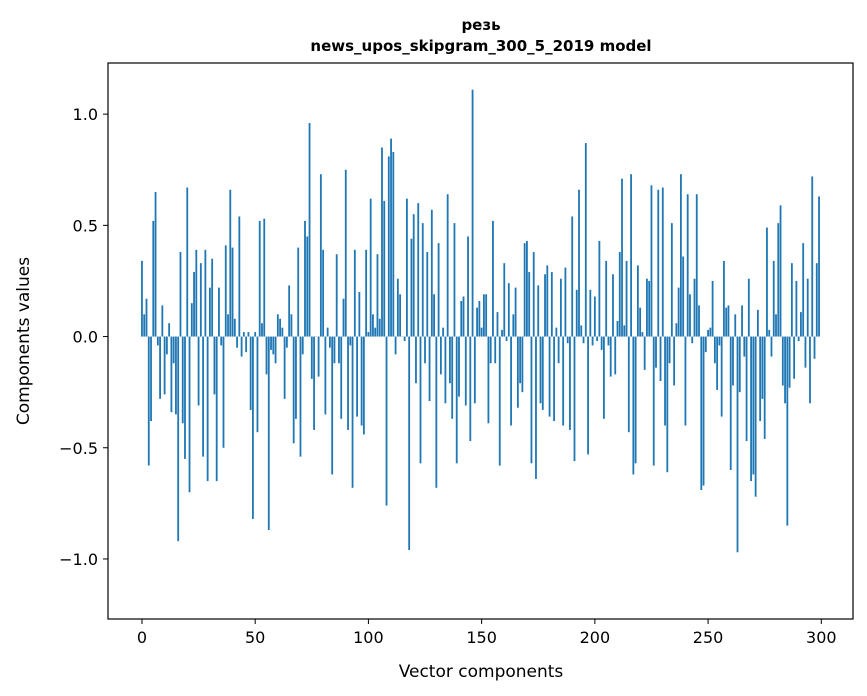 This screenshot has width=867, height=696. What do you see at coordinates (487, 633) in the screenshot?
I see `x-ticks-group: 0 50 100 150 200 250 300` at bounding box center [487, 633].